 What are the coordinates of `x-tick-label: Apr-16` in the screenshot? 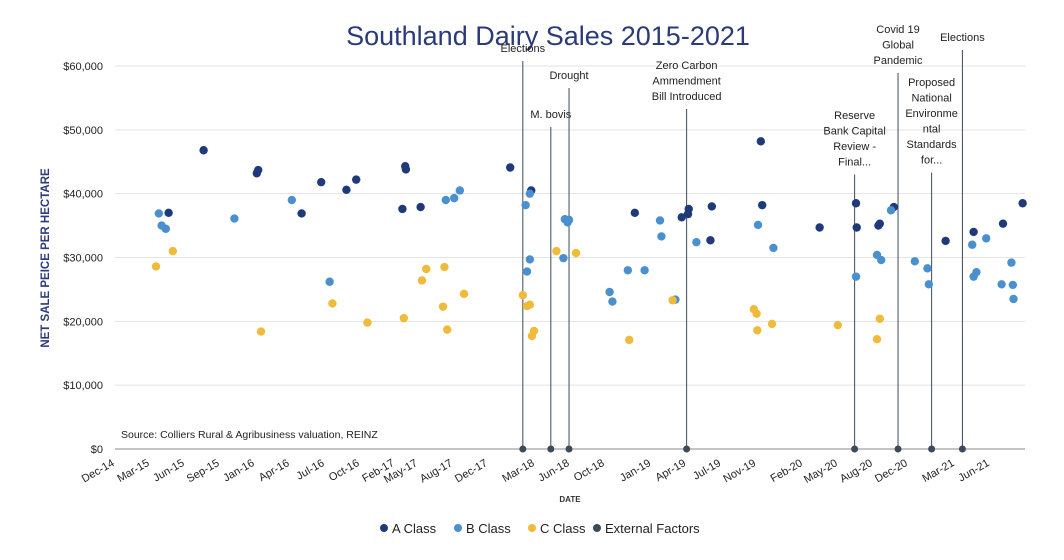 It's located at (274, 470).